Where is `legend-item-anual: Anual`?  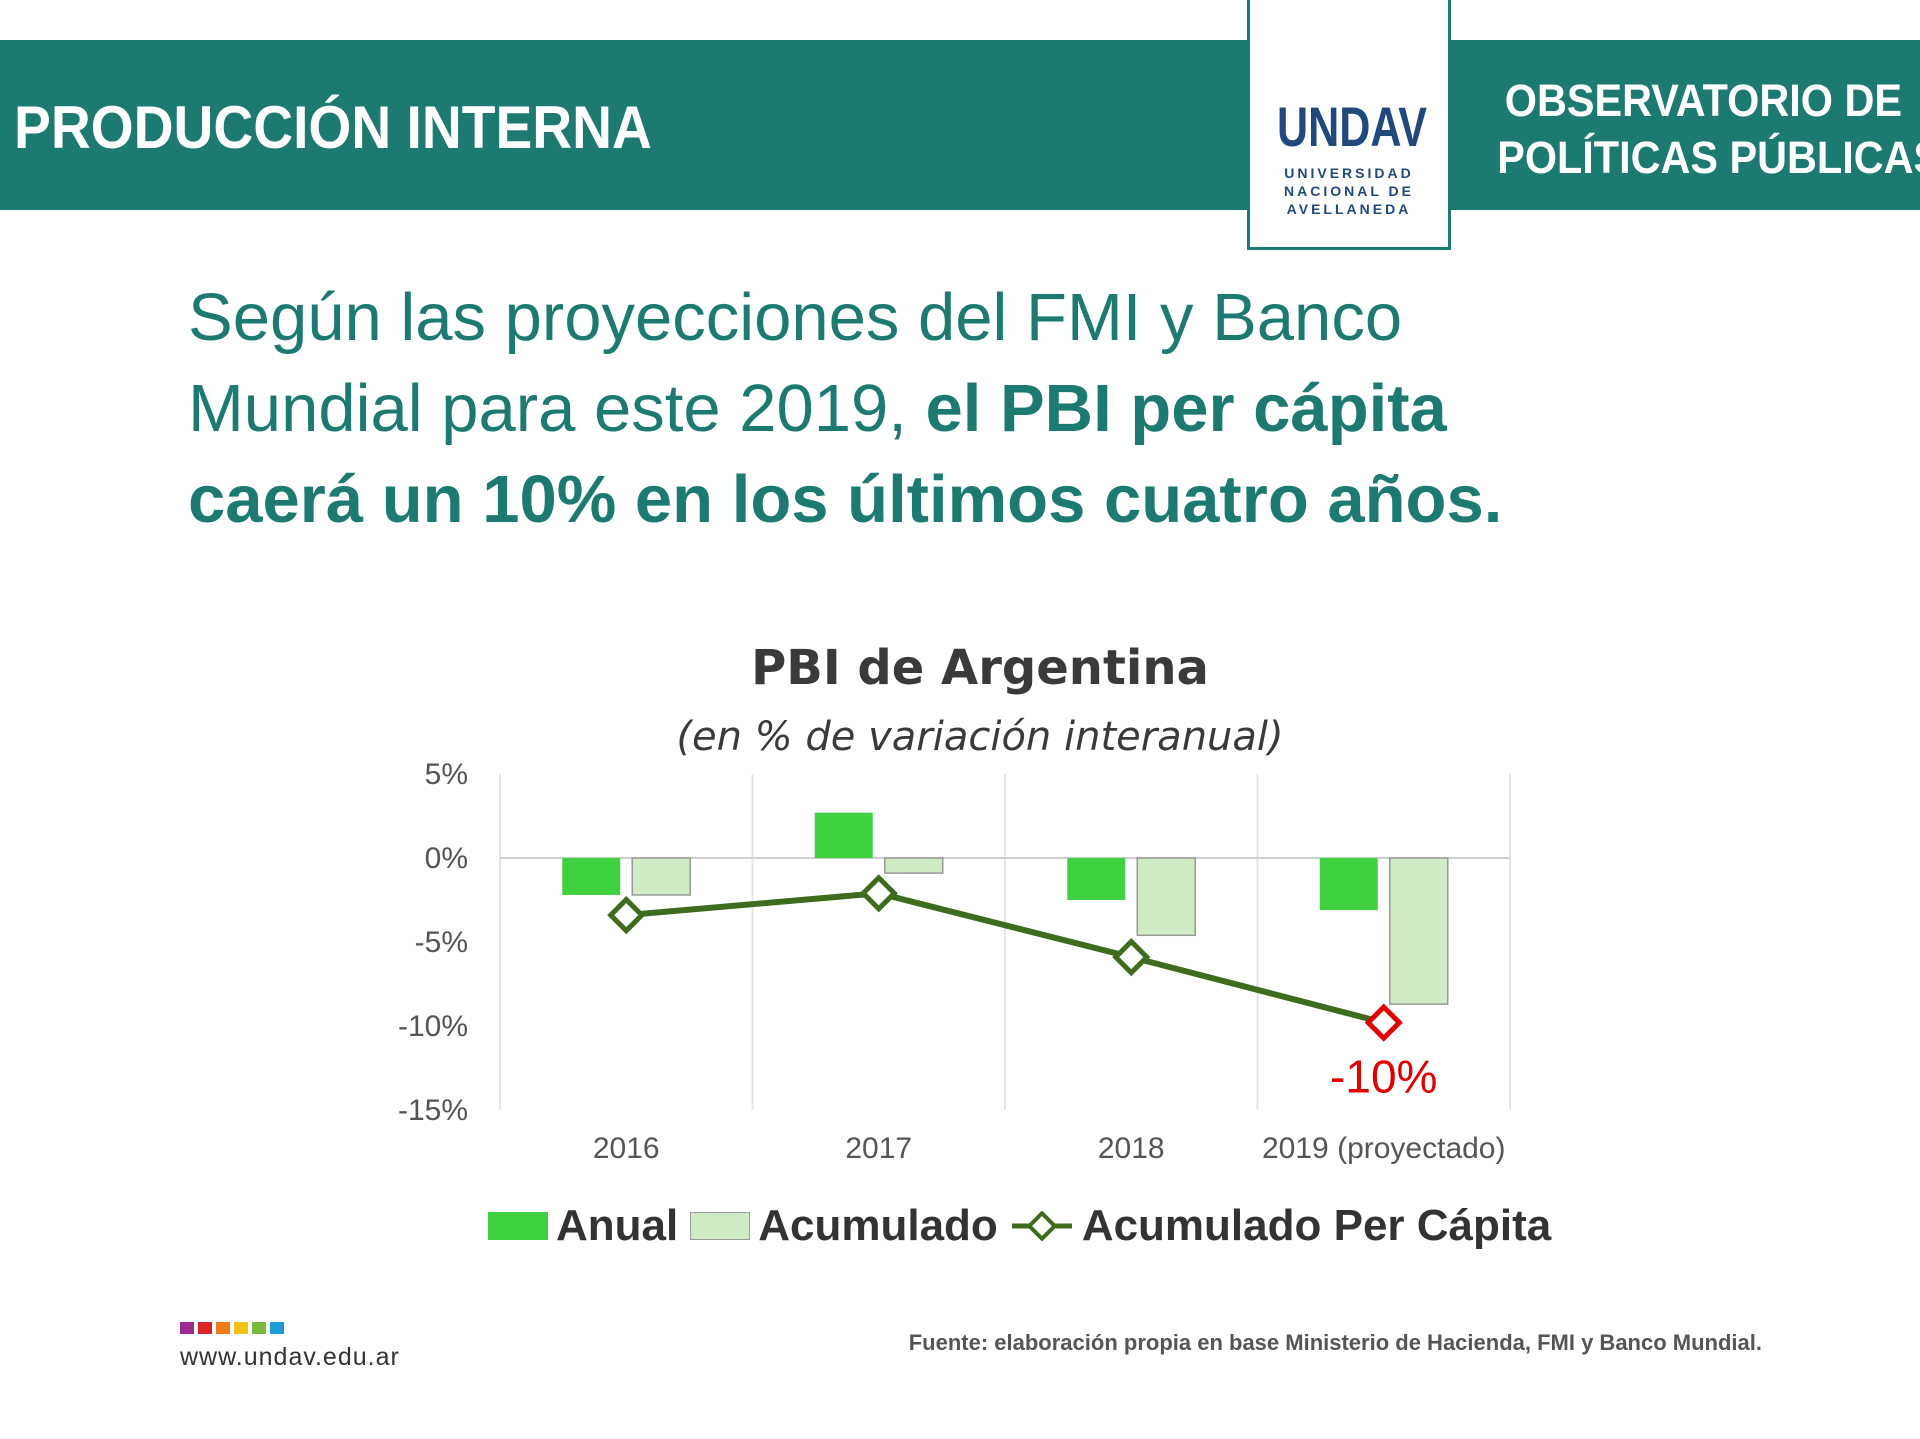 legend-item-anual: Anual is located at coordinates (583, 1226).